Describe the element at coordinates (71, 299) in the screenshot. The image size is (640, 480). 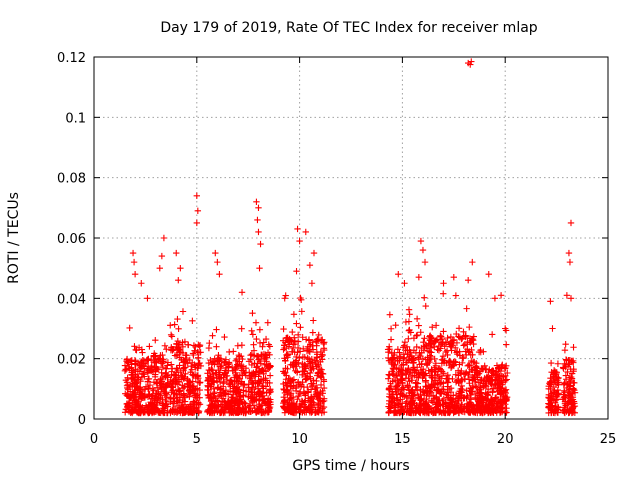
I see `y-tick-label: 0.04` at that location.